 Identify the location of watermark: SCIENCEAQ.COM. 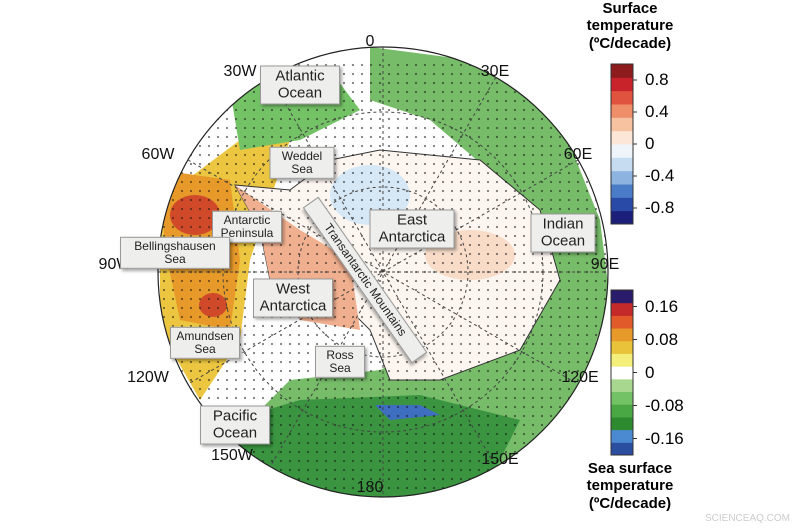
(747, 518).